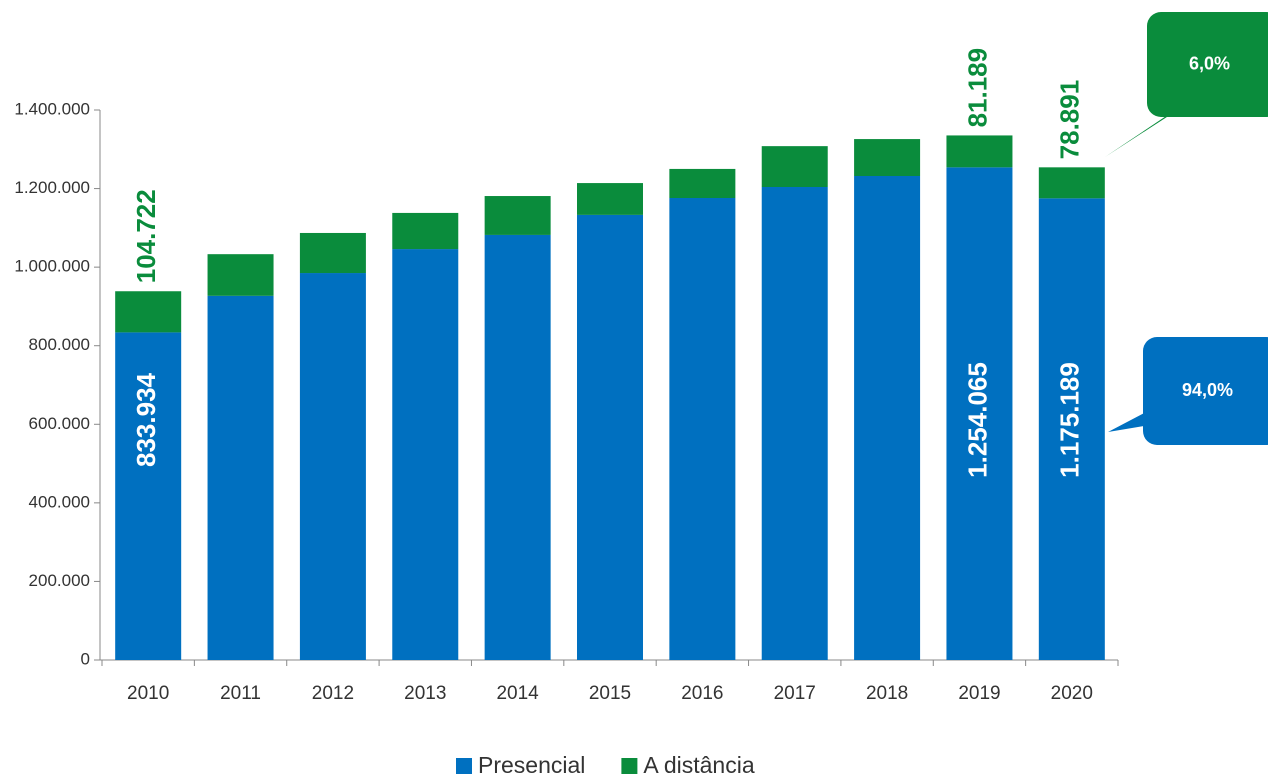 The image size is (1268, 781). Describe the element at coordinates (531, 765) in the screenshot. I see `legend-label: Presencial` at that location.